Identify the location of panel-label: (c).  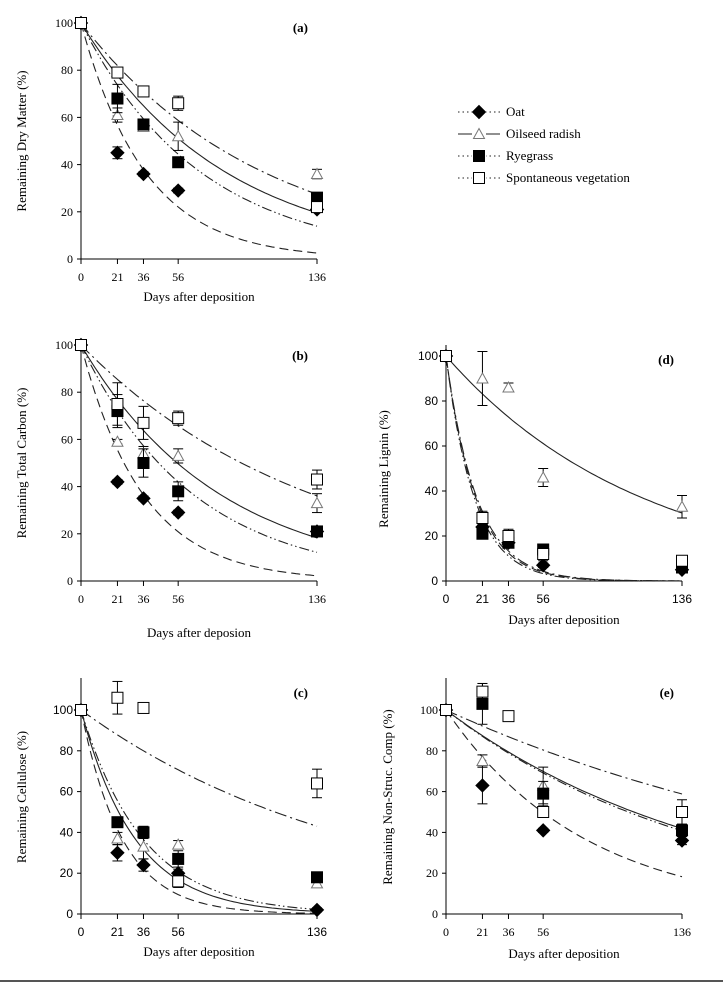
(301, 692).